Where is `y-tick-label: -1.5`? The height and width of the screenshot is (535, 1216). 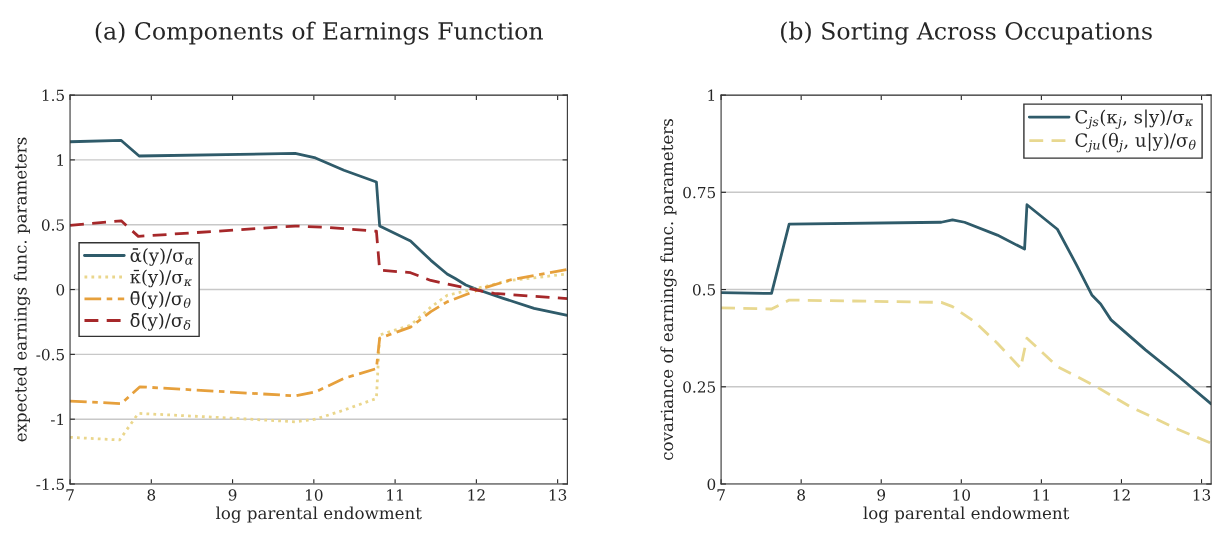 y-tick-label: -1.5 is located at coordinates (50, 484).